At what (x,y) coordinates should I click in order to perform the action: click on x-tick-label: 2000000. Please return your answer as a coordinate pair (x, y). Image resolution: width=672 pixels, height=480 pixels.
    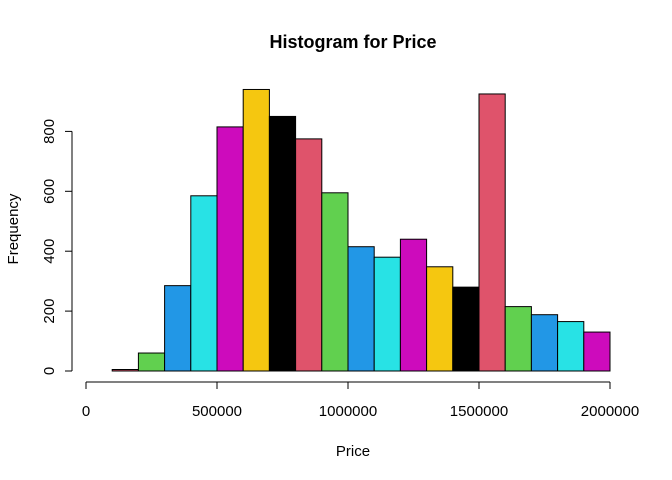
    Looking at the image, I should click on (610, 411).